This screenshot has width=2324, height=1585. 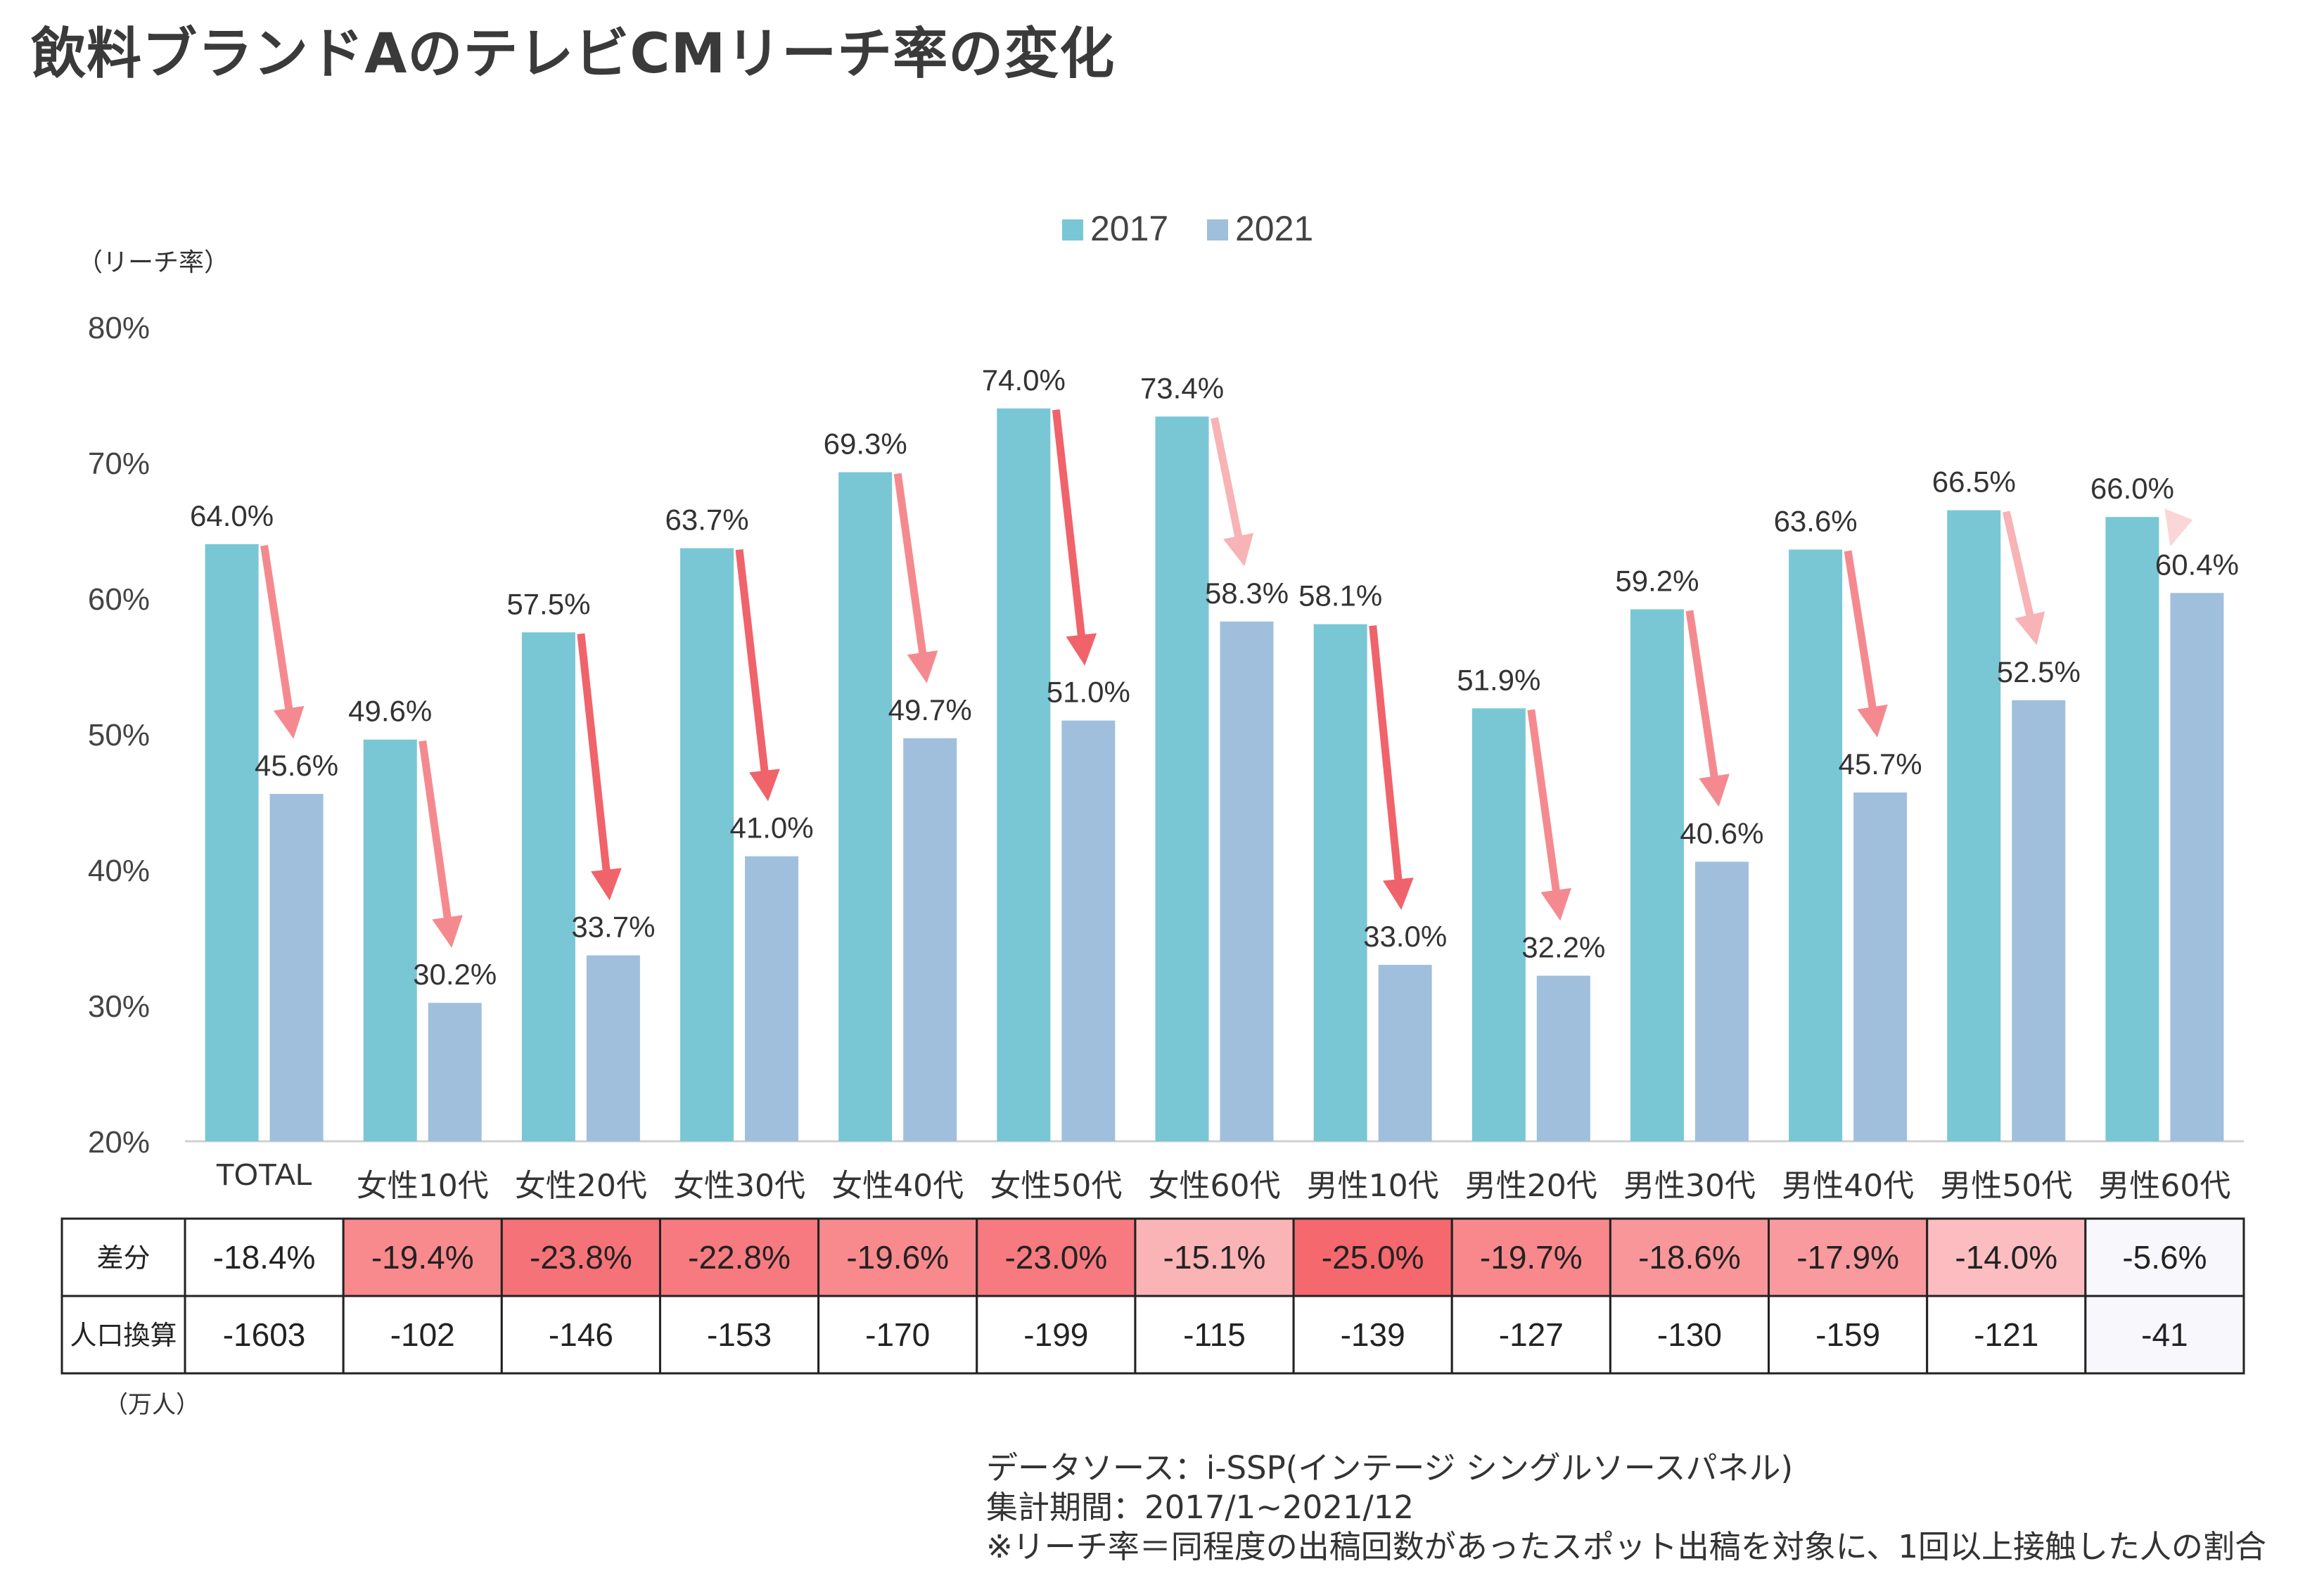 I want to click on legend-swatch-2021, so click(x=1217, y=229).